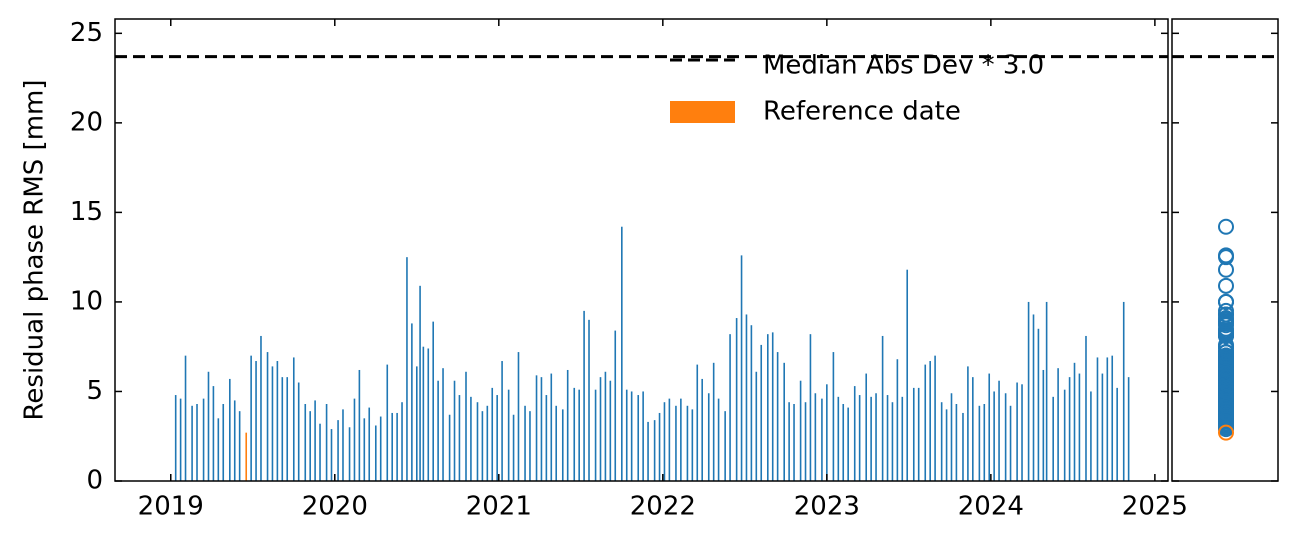  Describe the element at coordinates (94, 481) in the screenshot. I see `y-tick-label: 0` at that location.